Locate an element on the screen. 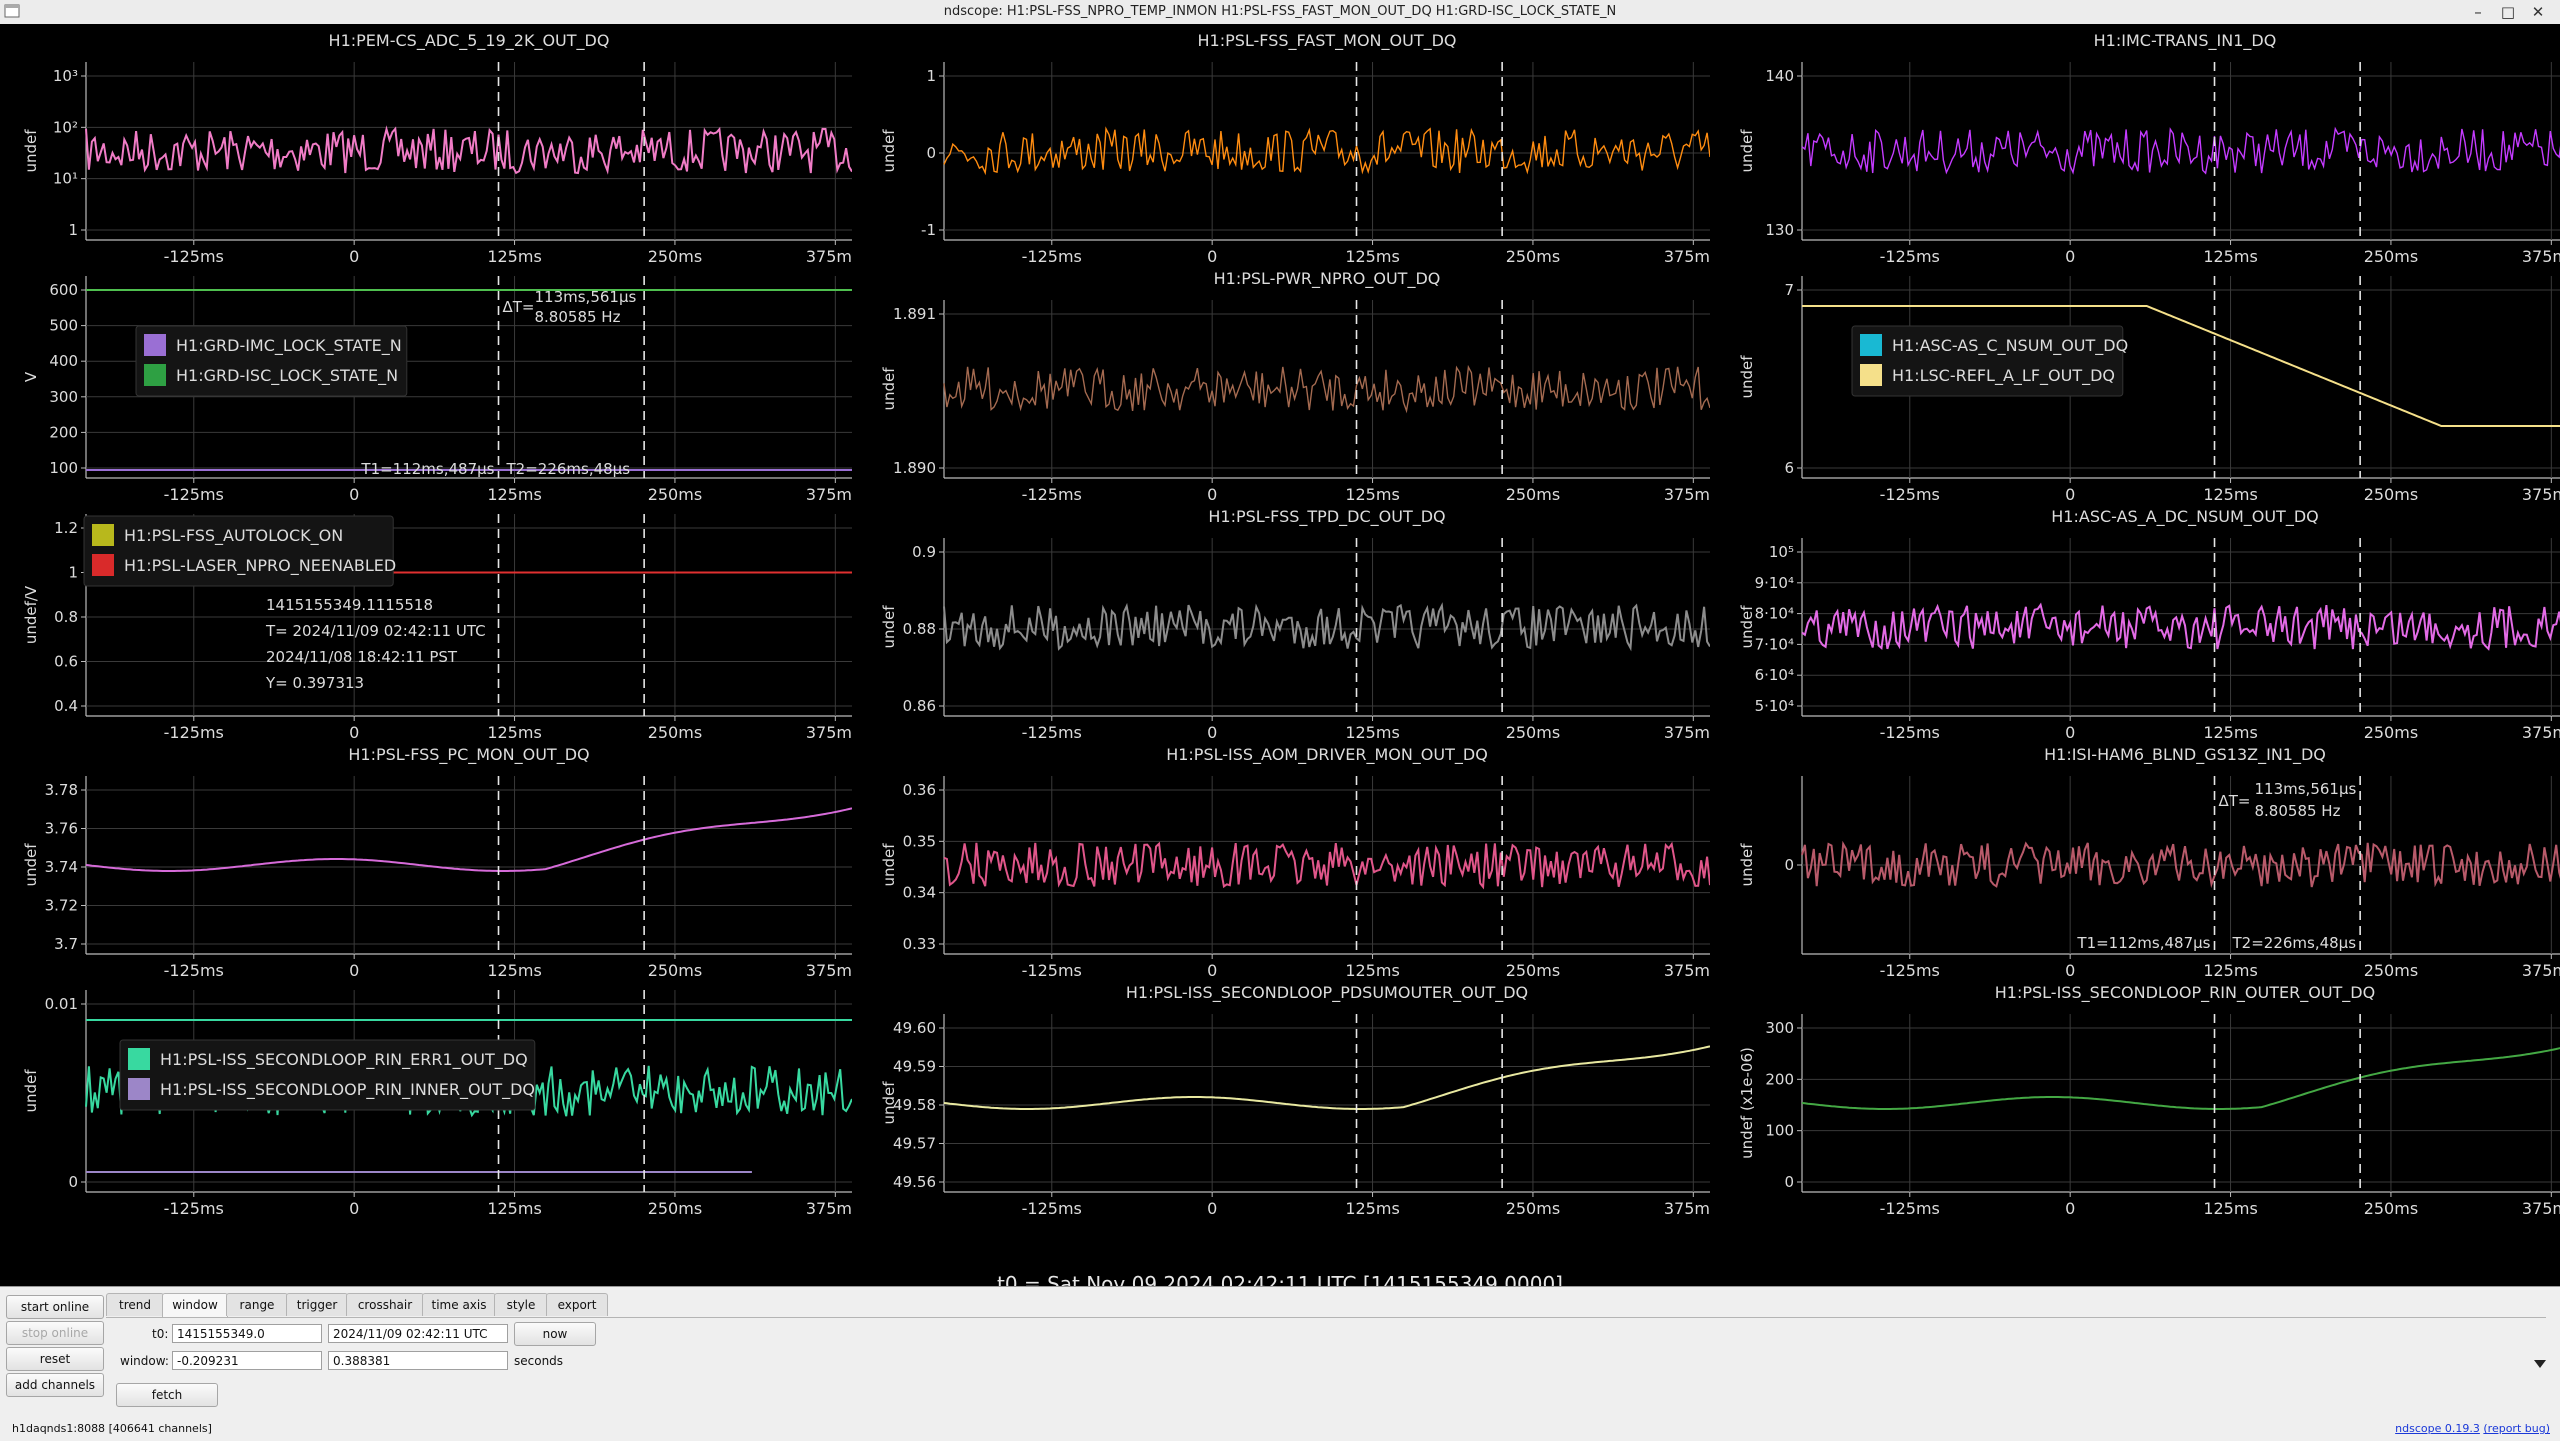  close-icon: ✕ is located at coordinates (2538, 12).